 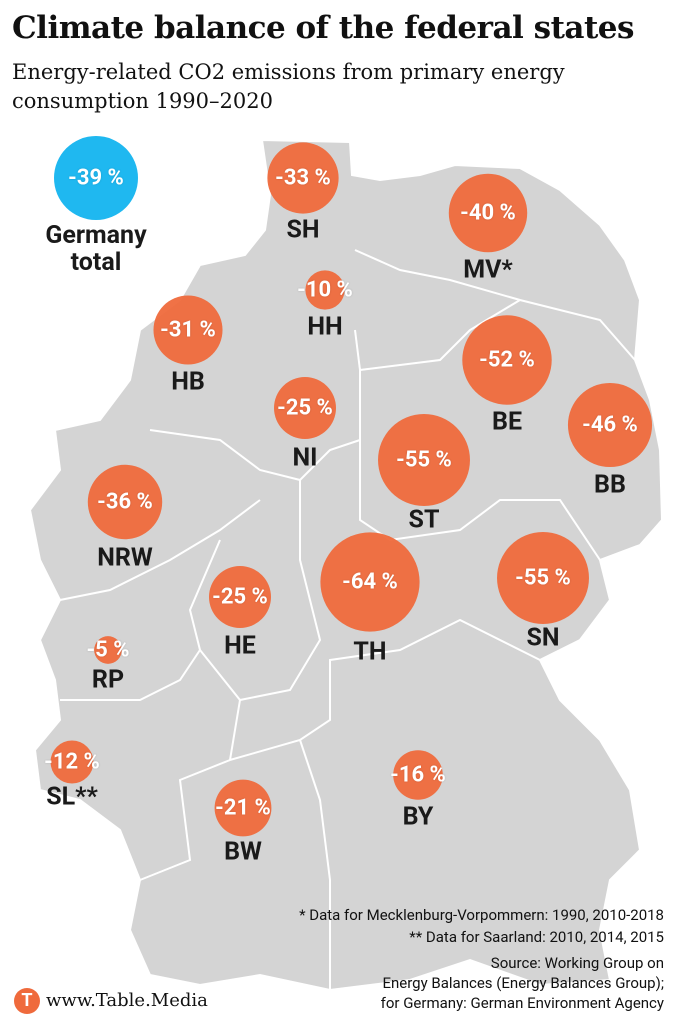 What do you see at coordinates (543, 638) in the screenshot?
I see `state-code: SN` at bounding box center [543, 638].